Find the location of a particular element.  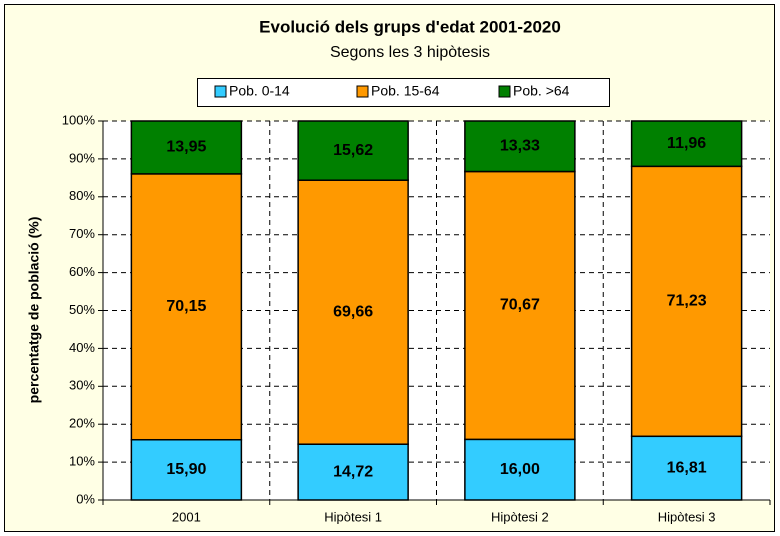

y-tick-label: 20% is located at coordinates (82, 423).